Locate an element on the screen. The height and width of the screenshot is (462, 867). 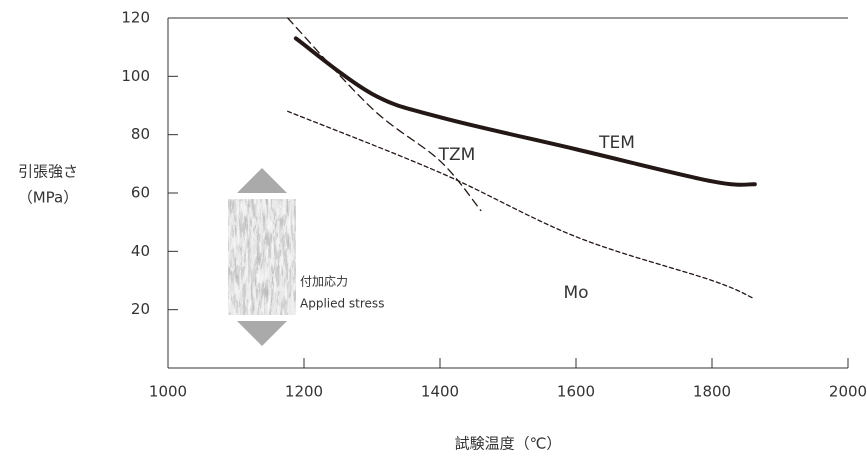
x-tick-label: 1000 is located at coordinates (168, 392).